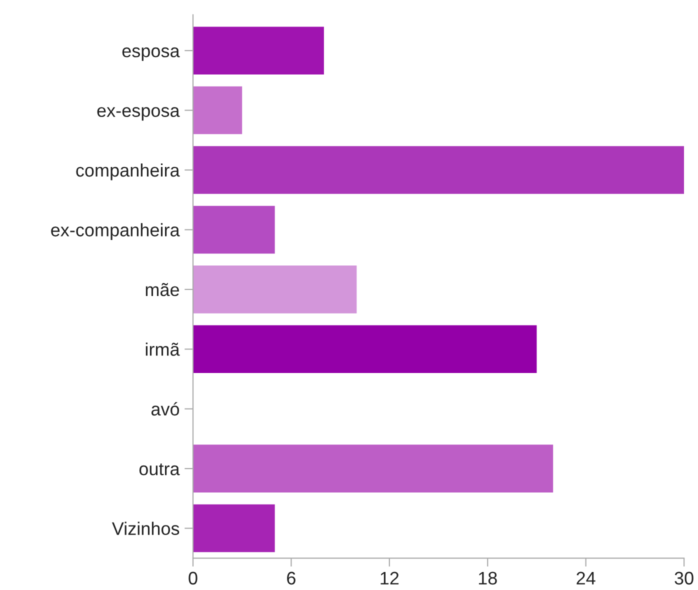 This screenshot has width=698, height=590. What do you see at coordinates (146, 529) in the screenshot?
I see `y-tick-label: Vizinhos` at bounding box center [146, 529].